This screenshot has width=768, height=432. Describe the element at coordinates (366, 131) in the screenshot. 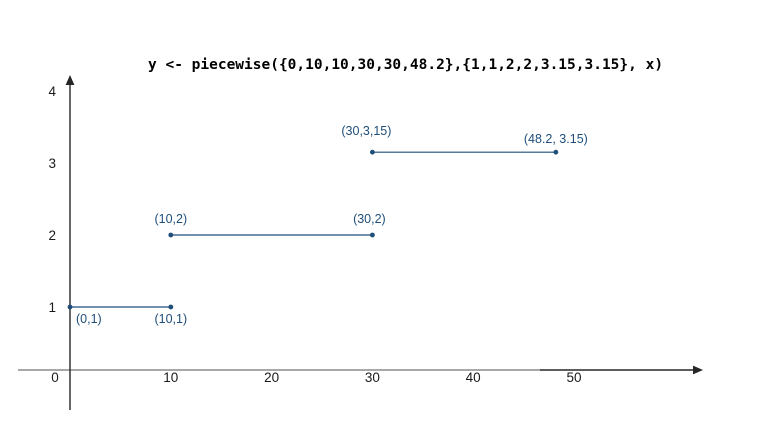

I see `point-annotation: (30,3,15)` at that location.